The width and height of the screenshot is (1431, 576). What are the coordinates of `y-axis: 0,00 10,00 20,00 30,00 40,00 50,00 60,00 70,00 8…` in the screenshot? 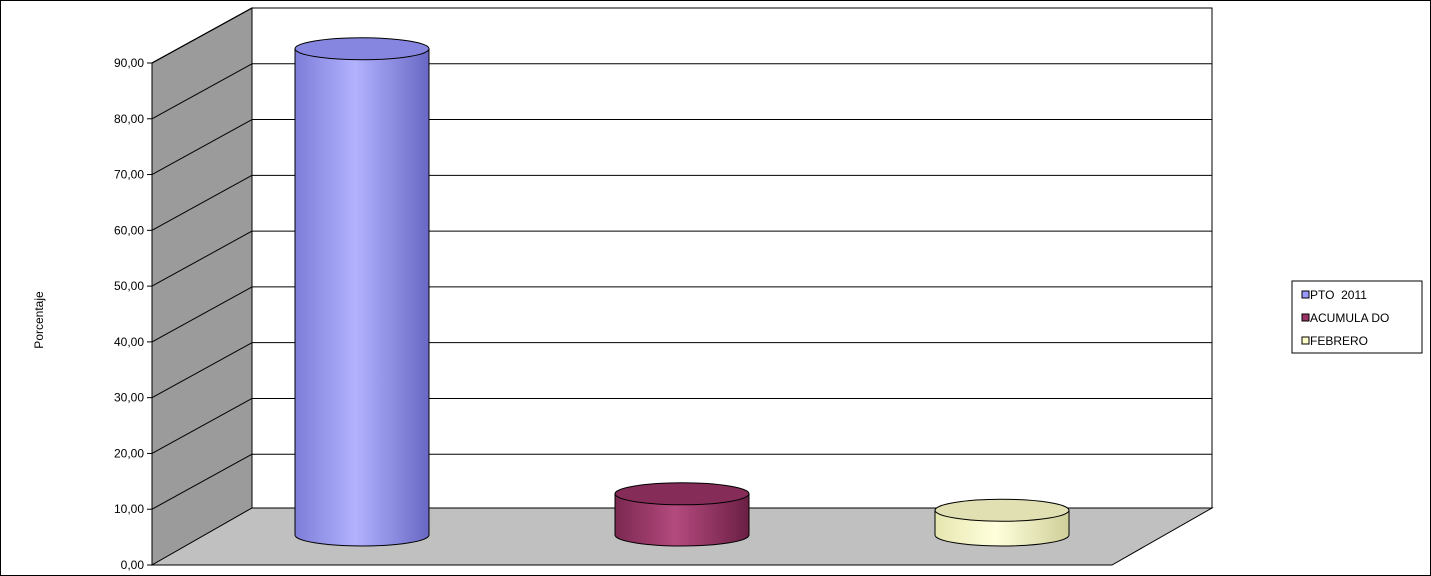 It's located at (133, 314).